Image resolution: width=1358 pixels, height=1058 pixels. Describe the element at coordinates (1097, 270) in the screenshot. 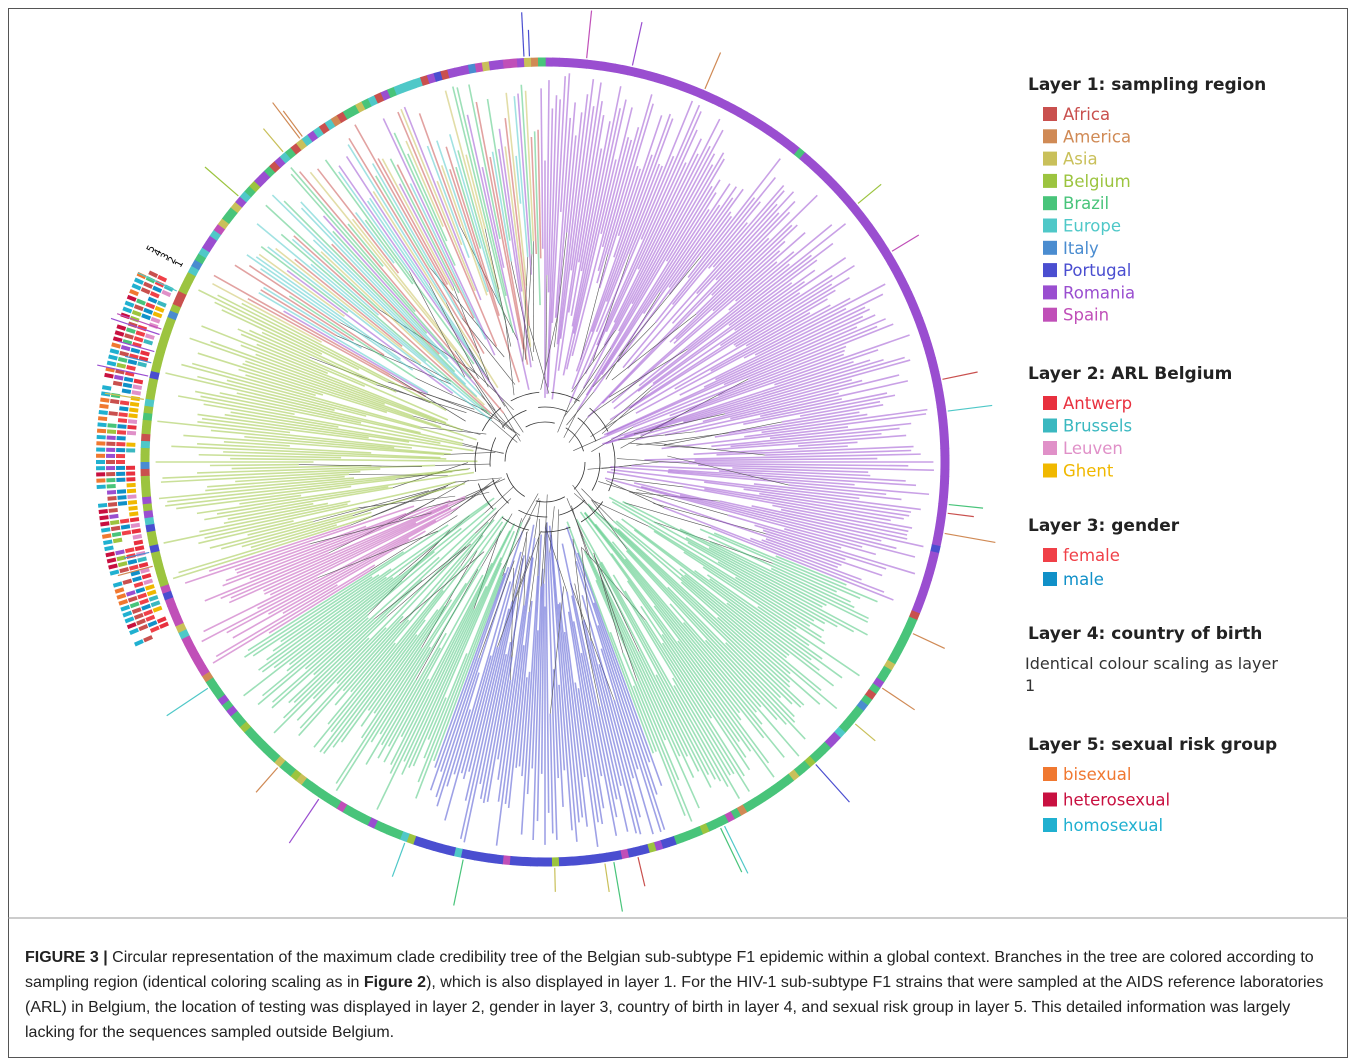

I see `legend-label: Portugal` at that location.